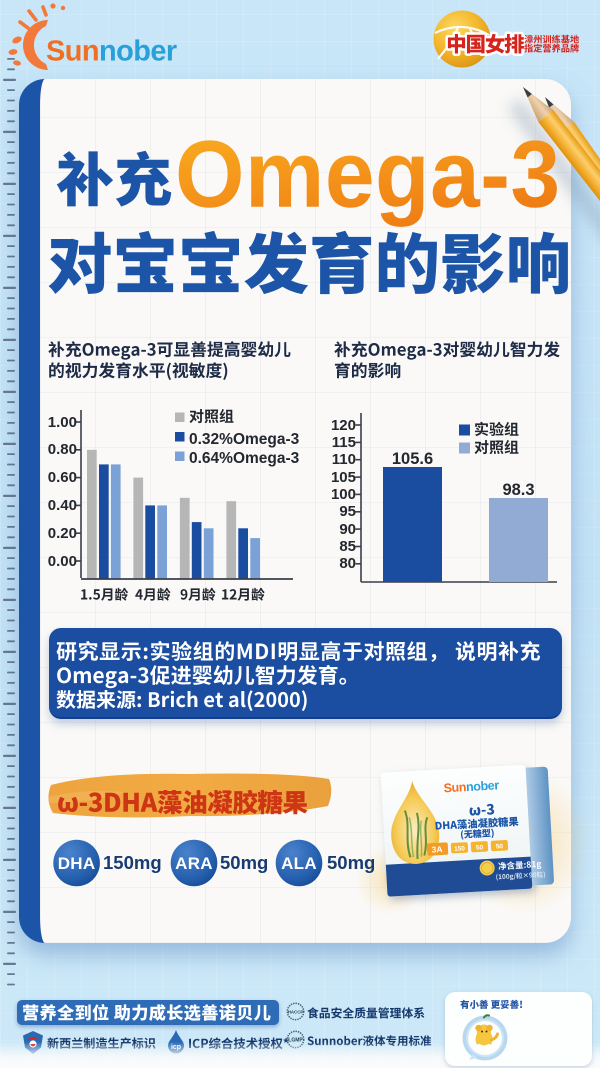 Image resolution: width=600 pixels, height=1068 pixels. What do you see at coordinates (296, 1011) in the screenshot?
I see `svg-text: HACCP` at bounding box center [296, 1011].